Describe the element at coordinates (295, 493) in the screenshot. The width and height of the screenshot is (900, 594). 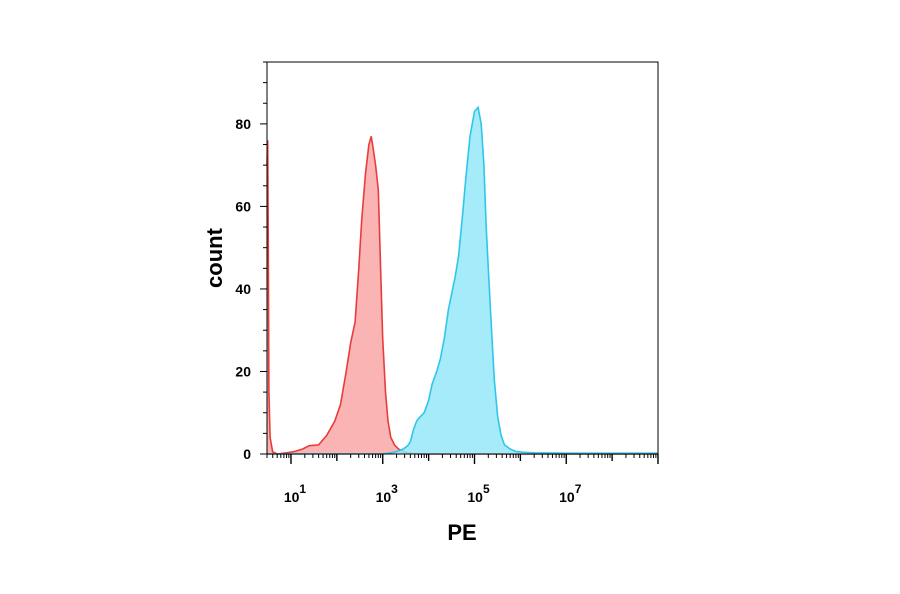
I see `x-tick-label: 10¹` at that location.